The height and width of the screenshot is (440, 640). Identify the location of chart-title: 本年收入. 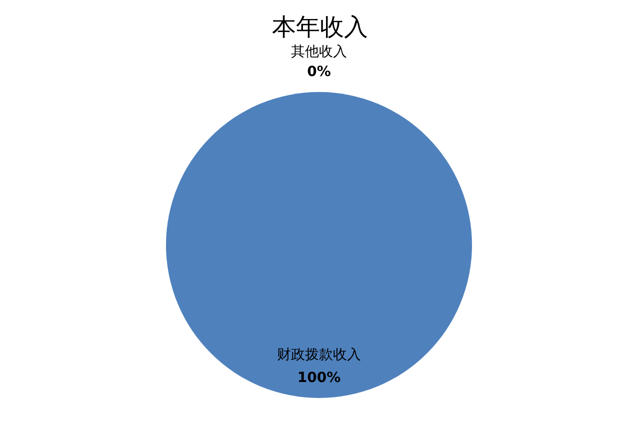
(320, 27).